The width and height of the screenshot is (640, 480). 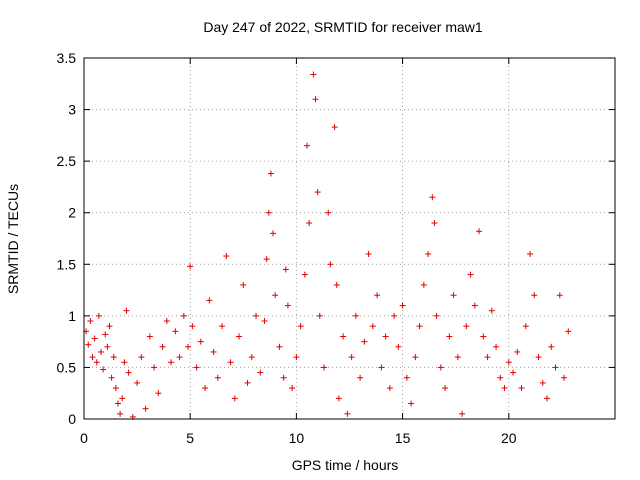 What do you see at coordinates (190, 438) in the screenshot?
I see `x-tick-label: 5` at bounding box center [190, 438].